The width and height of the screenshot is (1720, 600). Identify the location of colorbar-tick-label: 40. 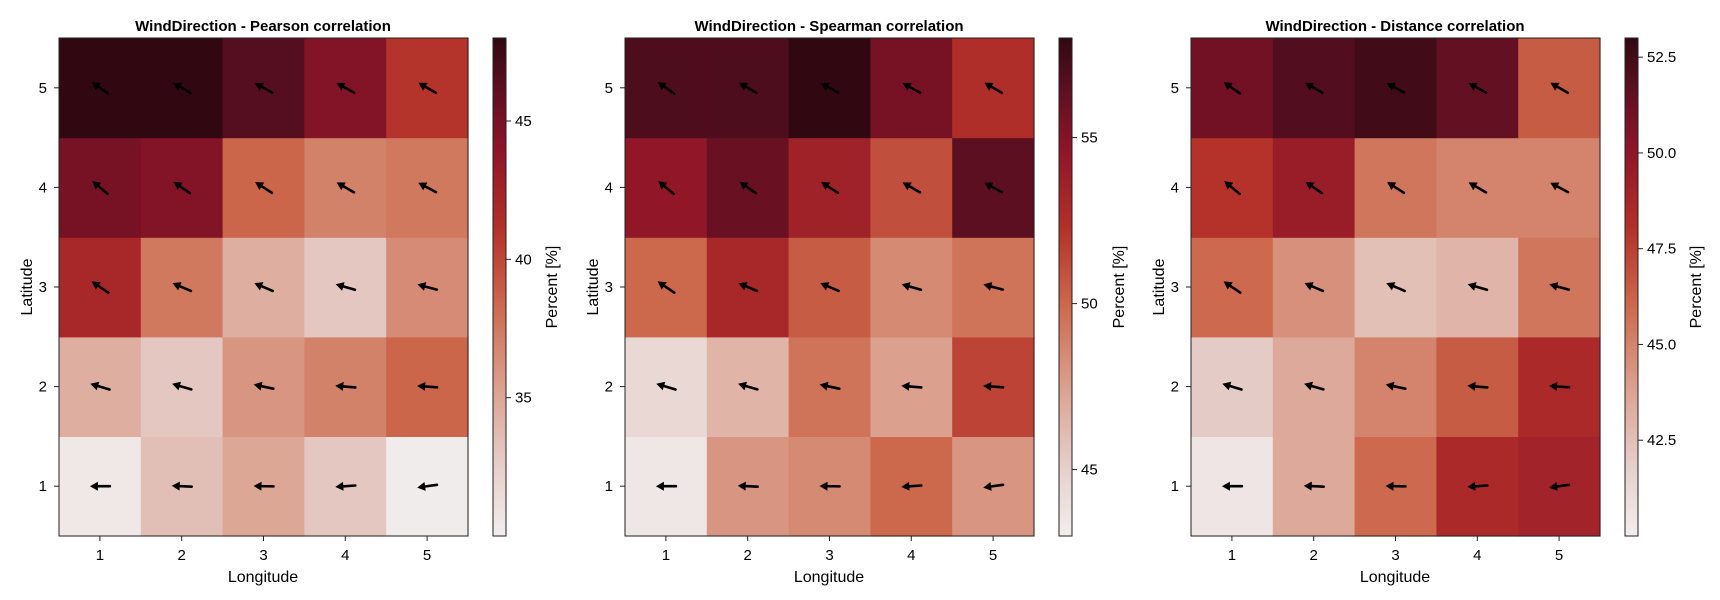
(523, 259).